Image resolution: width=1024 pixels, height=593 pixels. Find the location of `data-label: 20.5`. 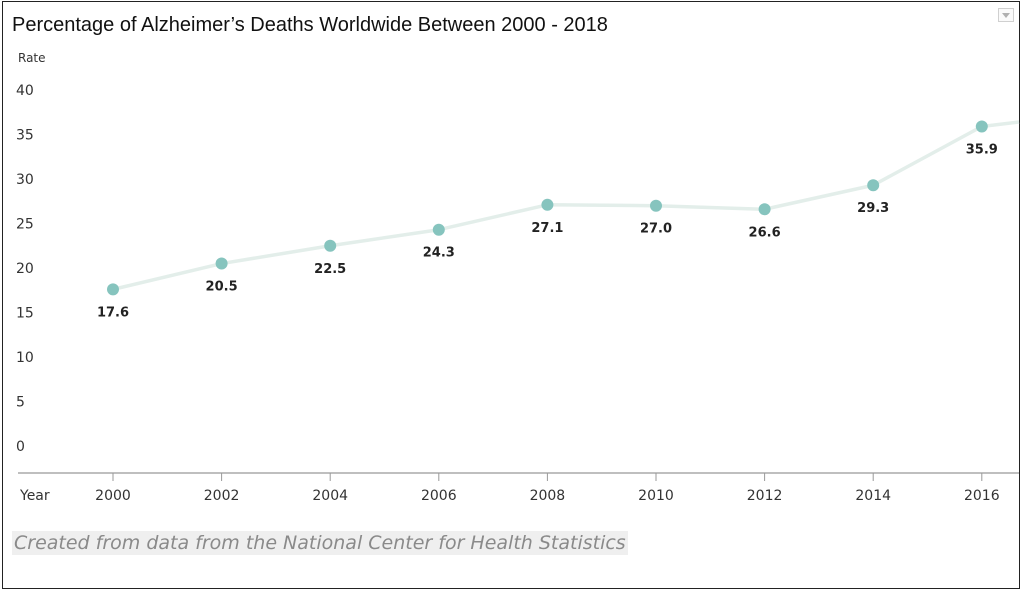

data-label: 20.5 is located at coordinates (222, 287).